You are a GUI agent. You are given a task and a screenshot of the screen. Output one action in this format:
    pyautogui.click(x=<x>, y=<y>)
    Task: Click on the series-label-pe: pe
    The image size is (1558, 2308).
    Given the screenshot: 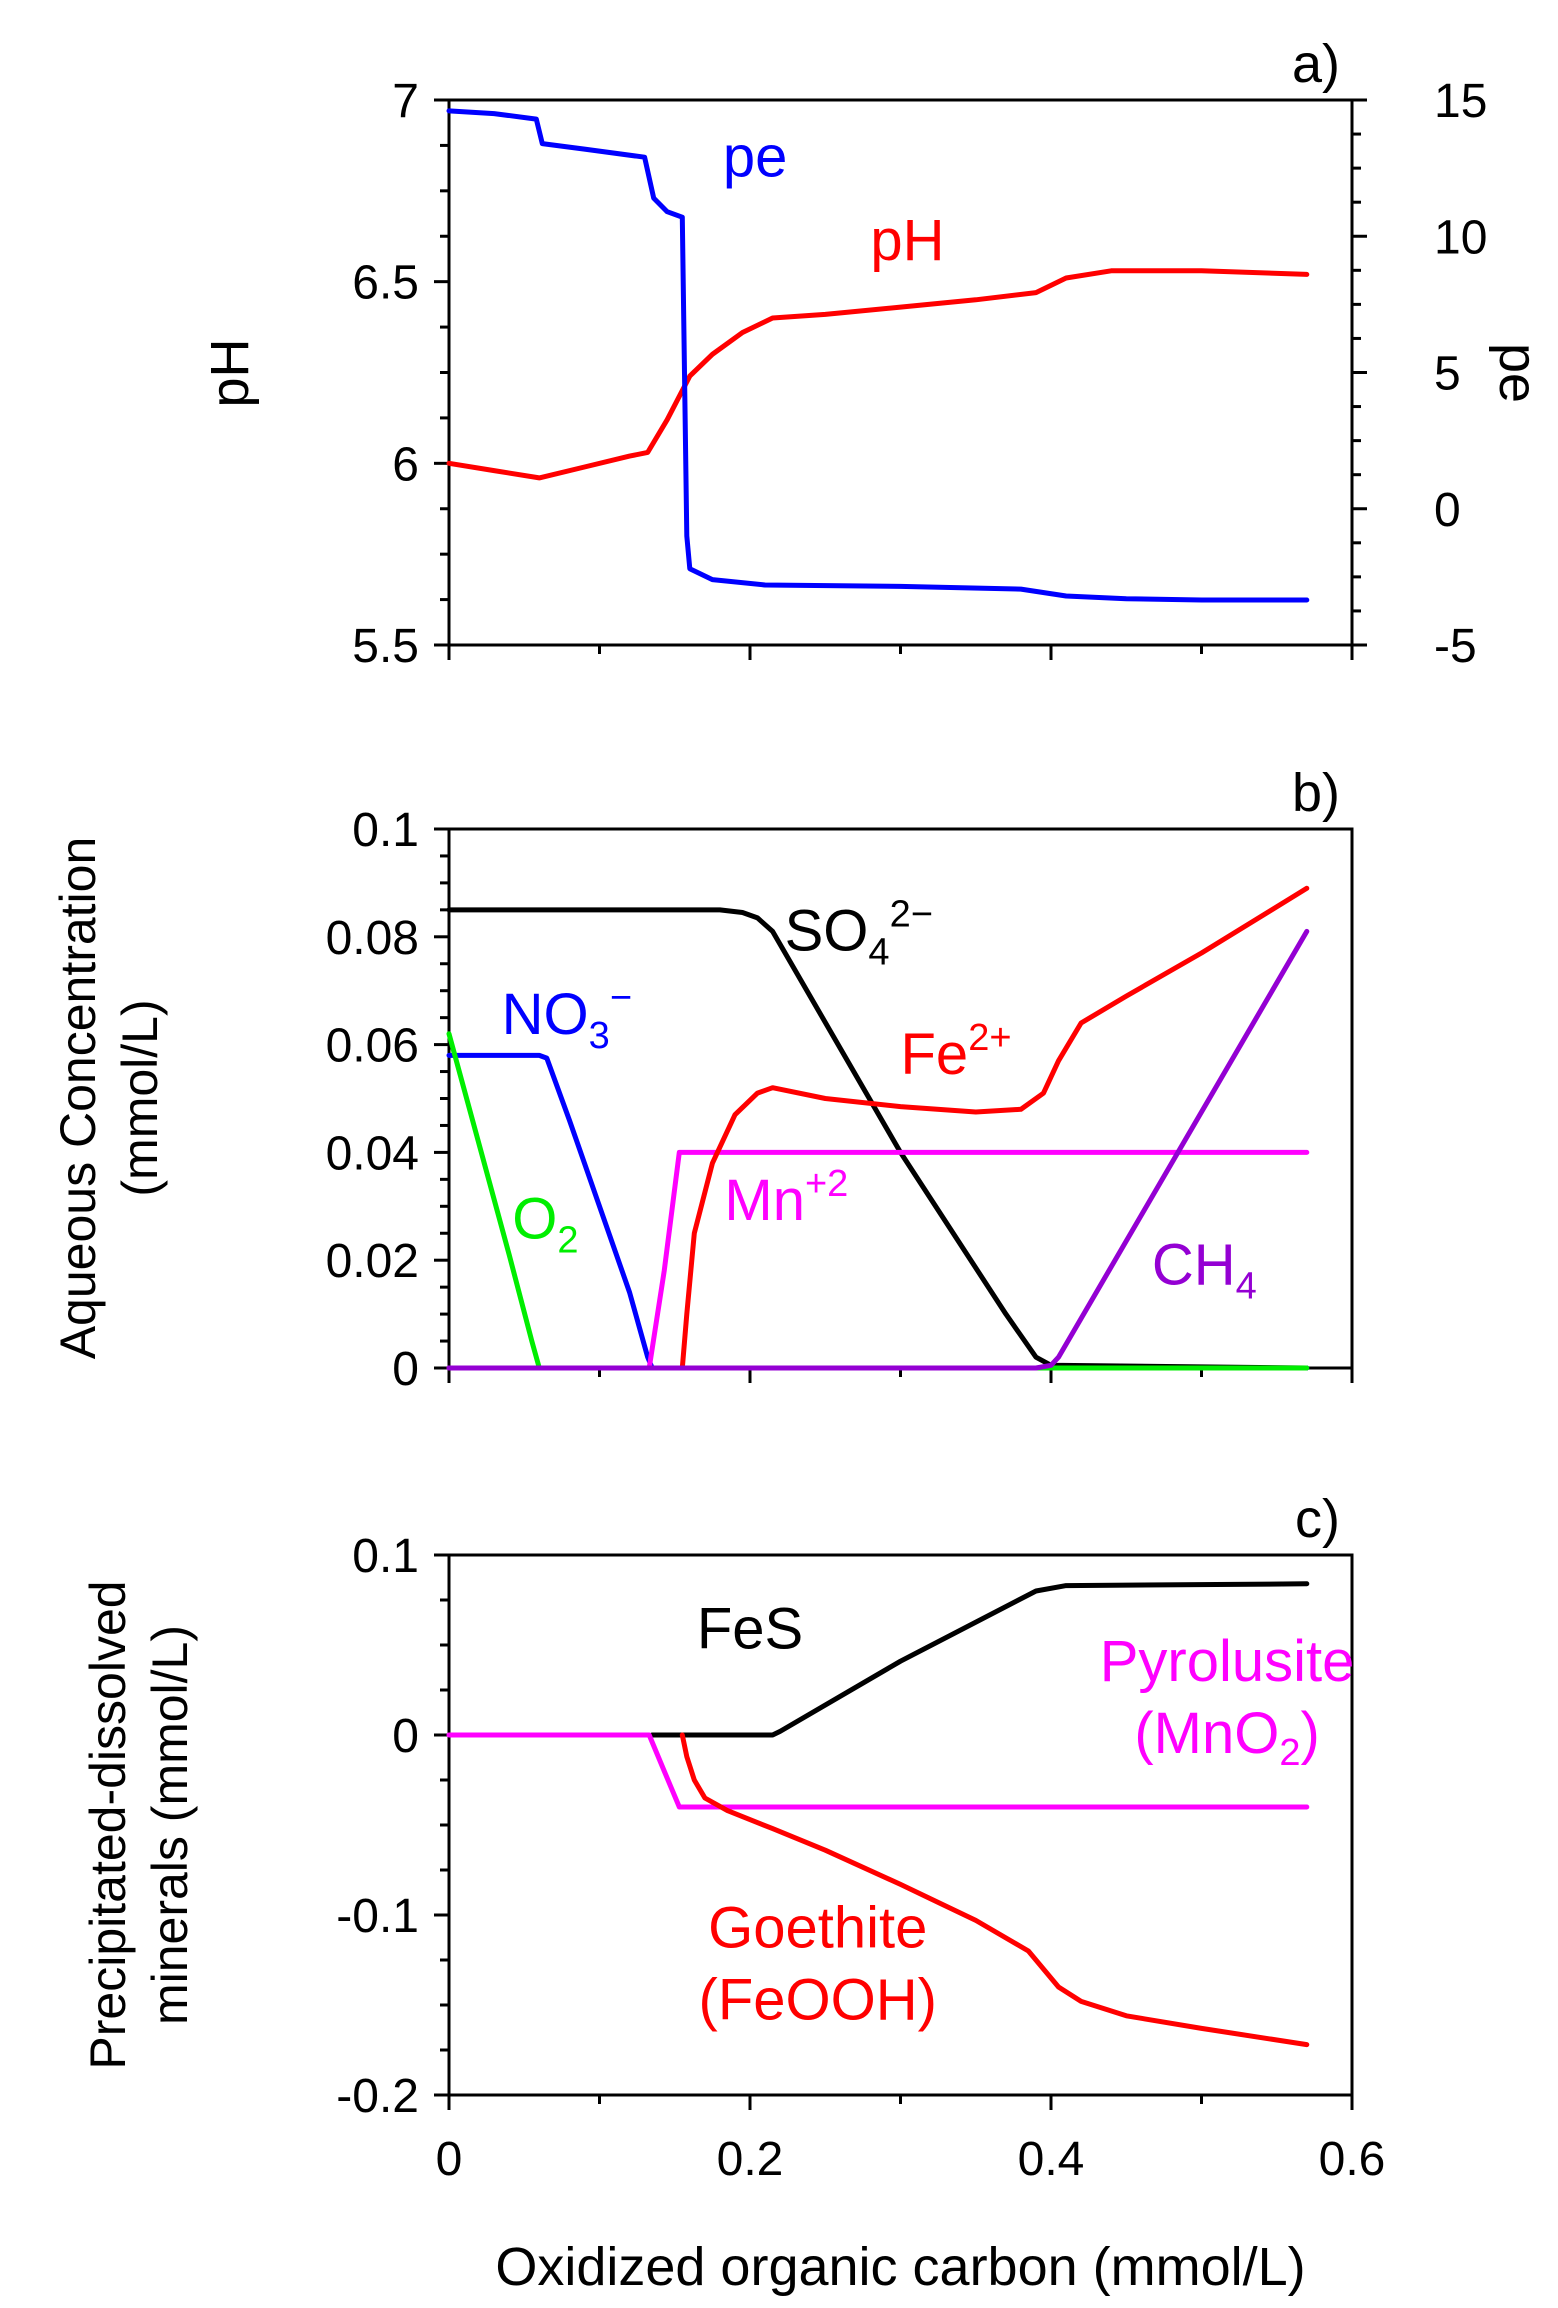 What is the action you would take?
    pyautogui.click(x=755, y=156)
    